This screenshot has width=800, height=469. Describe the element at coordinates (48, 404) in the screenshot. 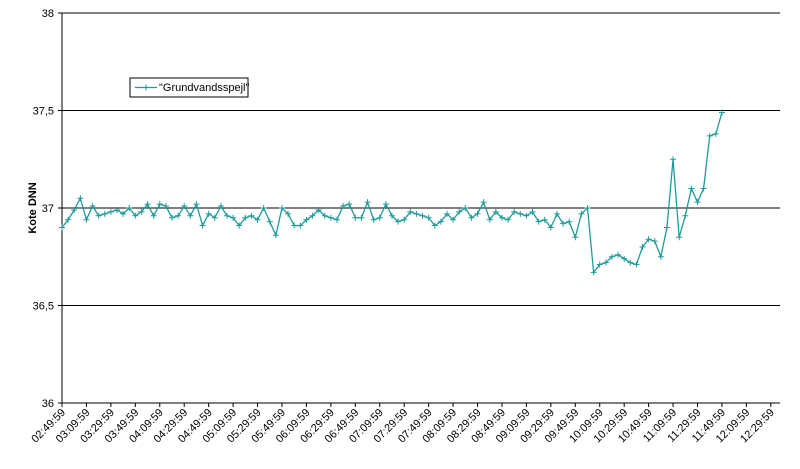

I see `y-tick-label: 36` at that location.